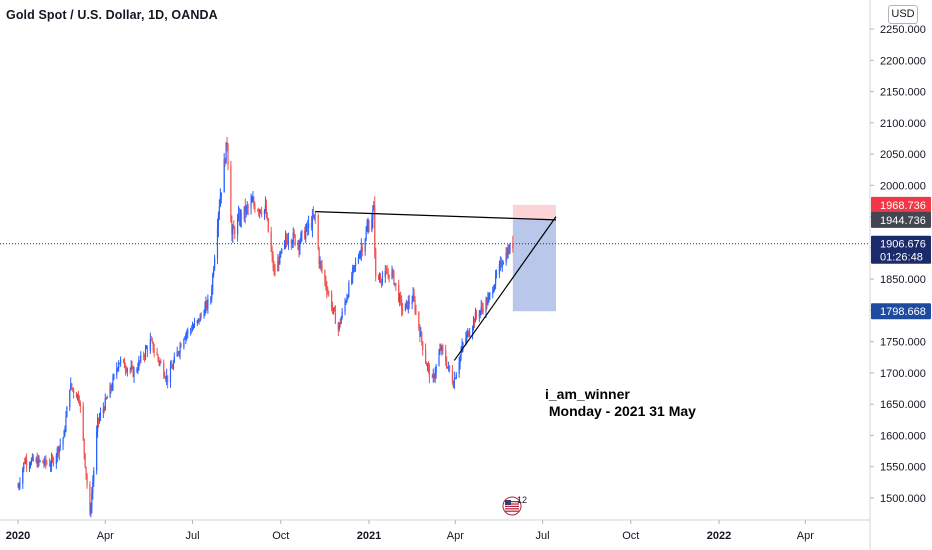 This screenshot has height=550, width=932. What do you see at coordinates (901, 258) in the screenshot?
I see `countdown-label: 01:26:48` at bounding box center [901, 258].